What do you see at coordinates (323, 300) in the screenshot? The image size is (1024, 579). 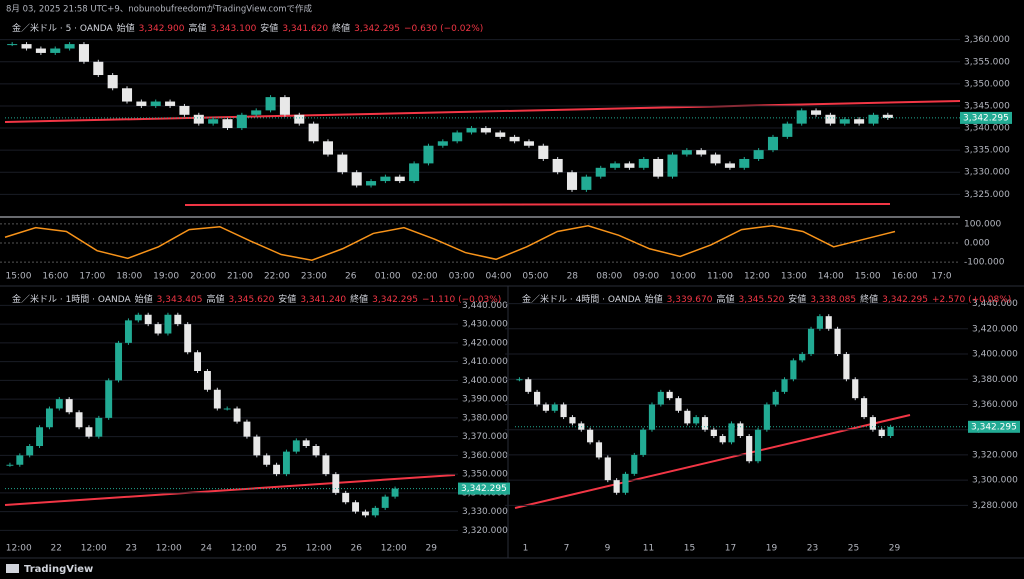 I see `legend-item: 3,341.240` at bounding box center [323, 300].